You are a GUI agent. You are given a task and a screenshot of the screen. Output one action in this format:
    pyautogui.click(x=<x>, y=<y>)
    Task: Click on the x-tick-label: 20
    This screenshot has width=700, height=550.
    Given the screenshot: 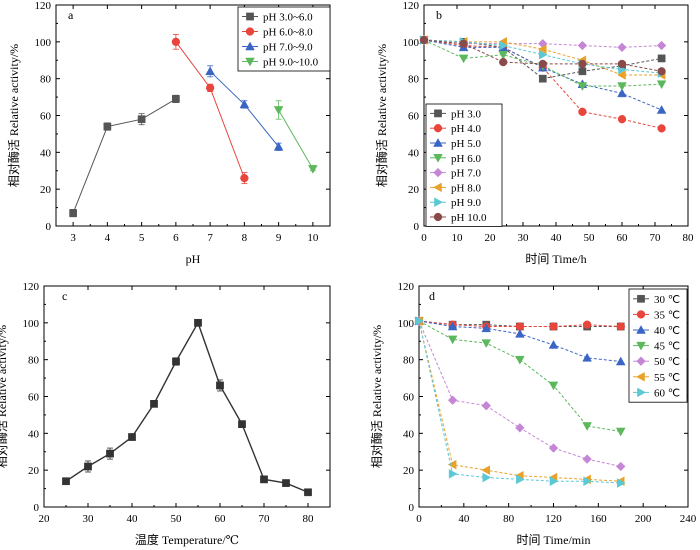 What is the action you would take?
    pyautogui.click(x=45, y=519)
    